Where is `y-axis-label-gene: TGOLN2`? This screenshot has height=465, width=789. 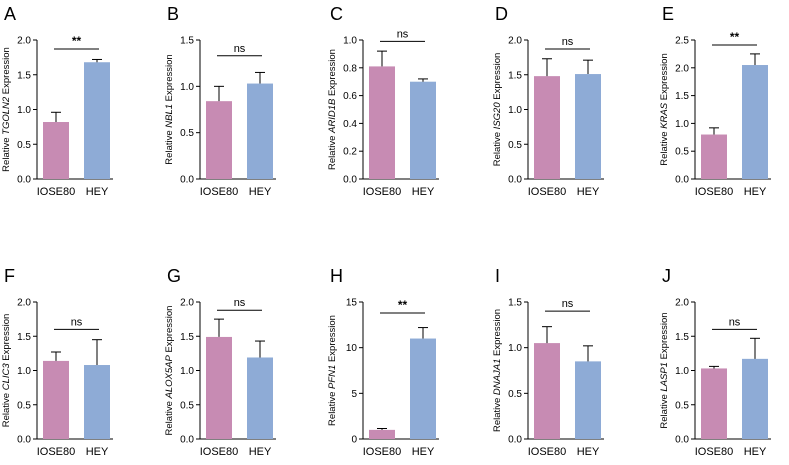
y-axis-label-gene: TGOLN2 is located at coordinates (6, 115).